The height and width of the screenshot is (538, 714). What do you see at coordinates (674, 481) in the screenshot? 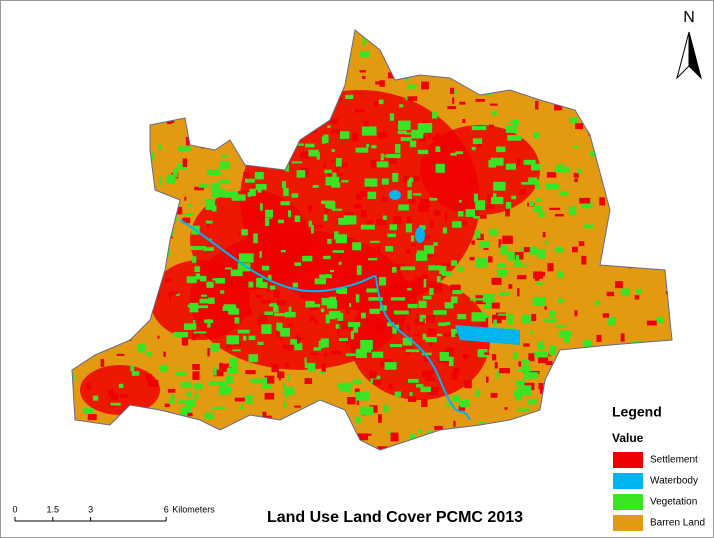
I see `legend-label: Waterbody` at bounding box center [674, 481].